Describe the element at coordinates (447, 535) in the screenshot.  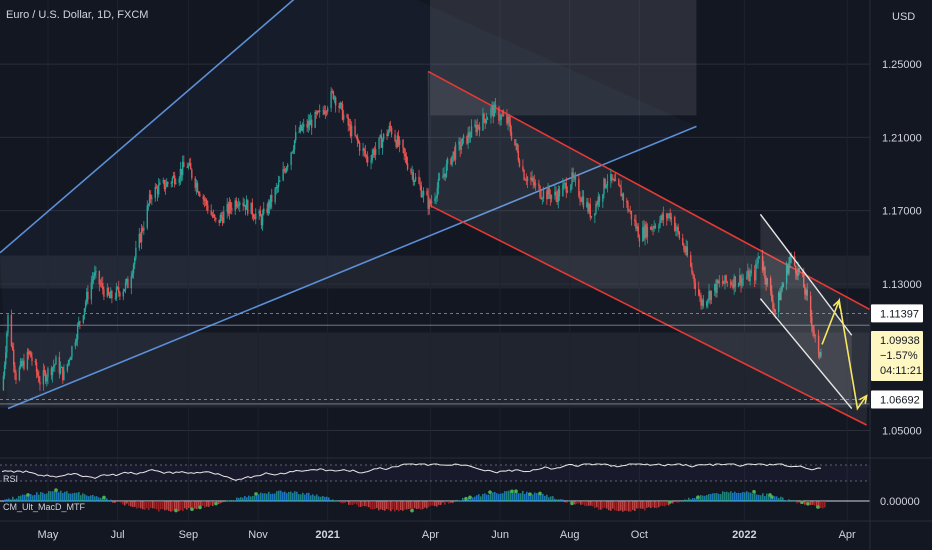
I see `time-axis: May Jul Sep Nov 2021 Apr Jun Aug Oct 2022 Apr` at that location.